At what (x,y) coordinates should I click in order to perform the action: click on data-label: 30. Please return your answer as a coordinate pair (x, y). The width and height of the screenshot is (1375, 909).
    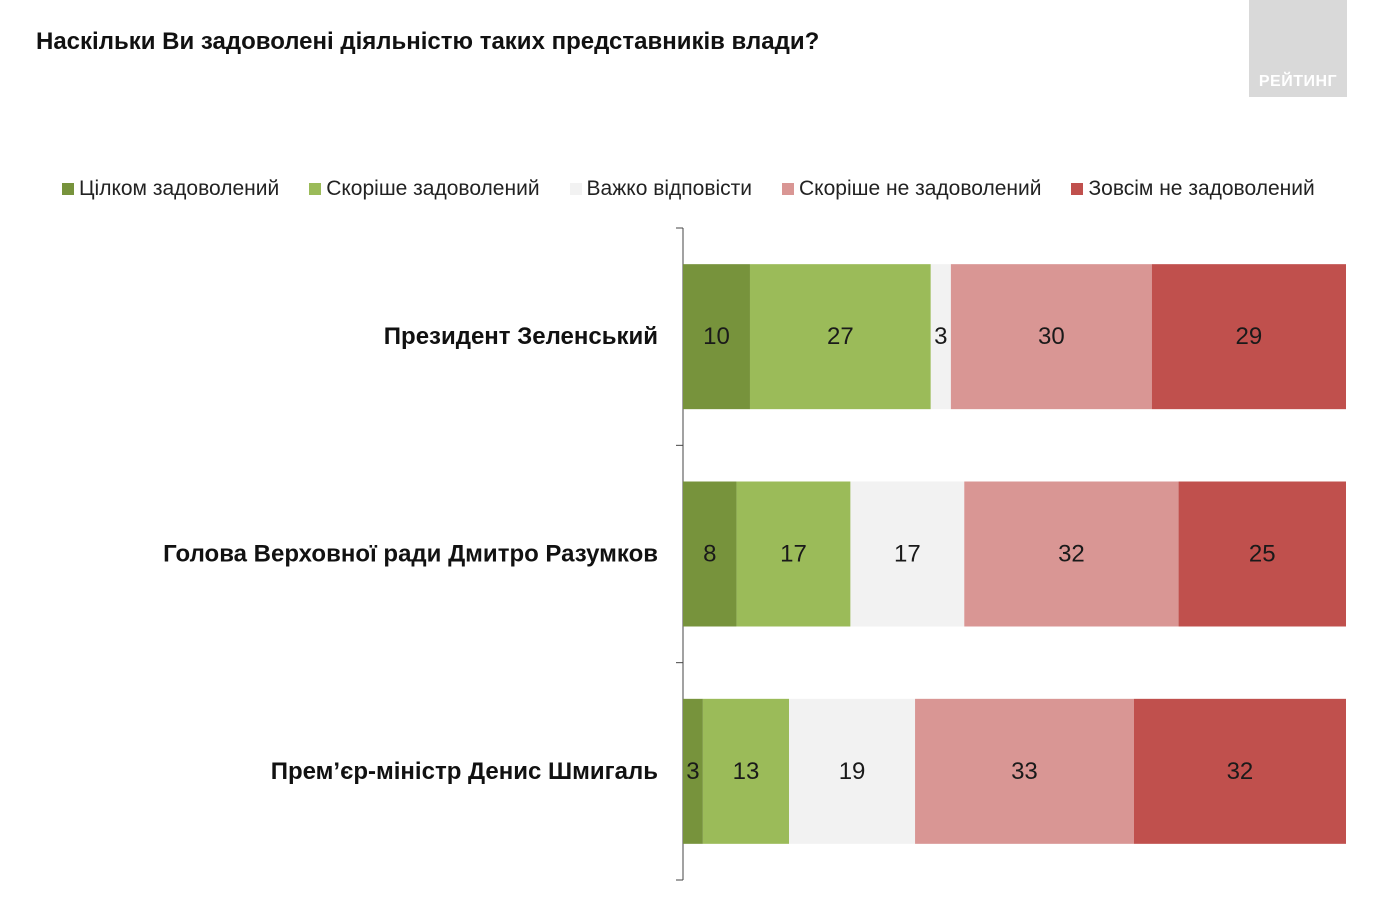
    Looking at the image, I should click on (1051, 336).